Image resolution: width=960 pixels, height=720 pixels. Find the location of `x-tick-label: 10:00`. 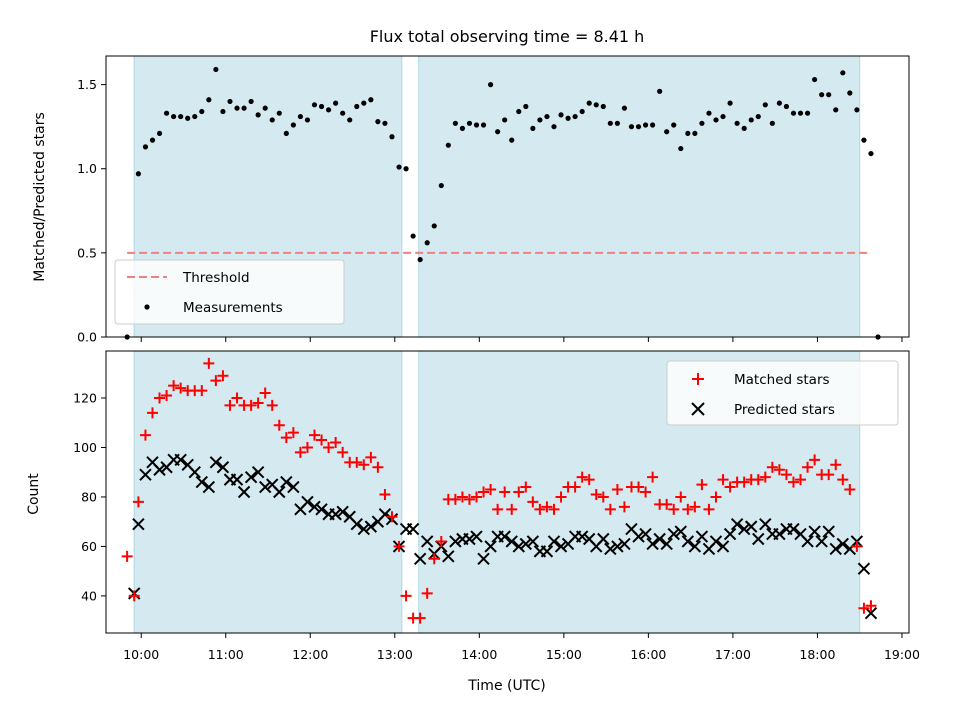

x-tick-label: 10:00 is located at coordinates (141, 654).